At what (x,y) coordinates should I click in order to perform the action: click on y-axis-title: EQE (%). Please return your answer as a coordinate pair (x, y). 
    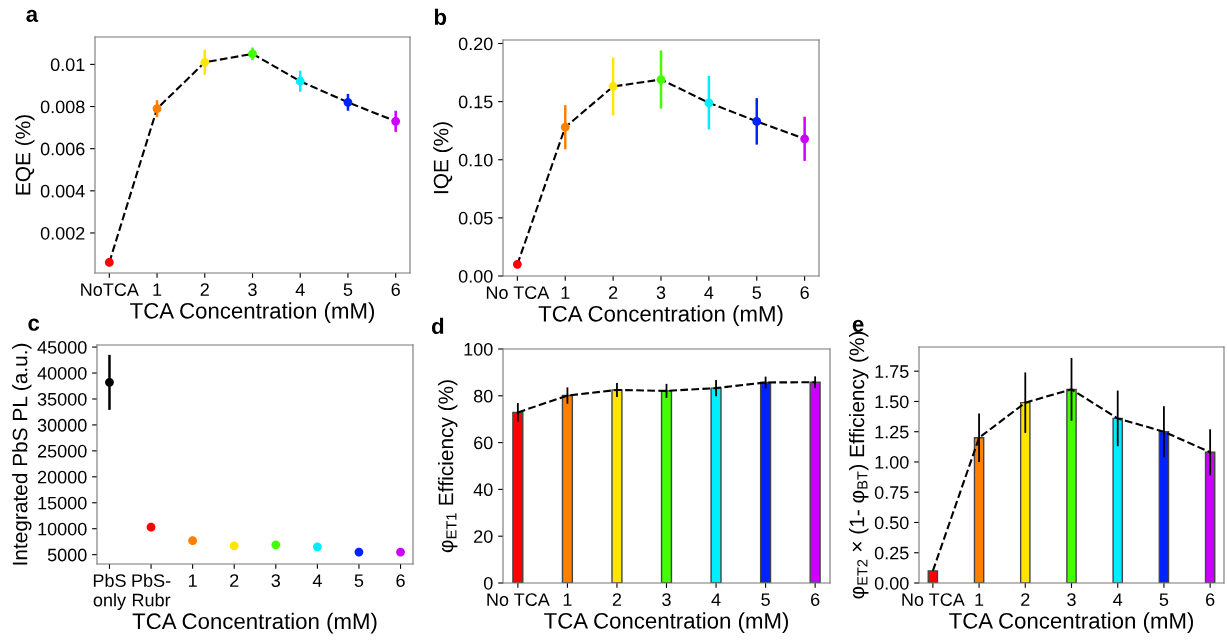
    Looking at the image, I should click on (25, 155).